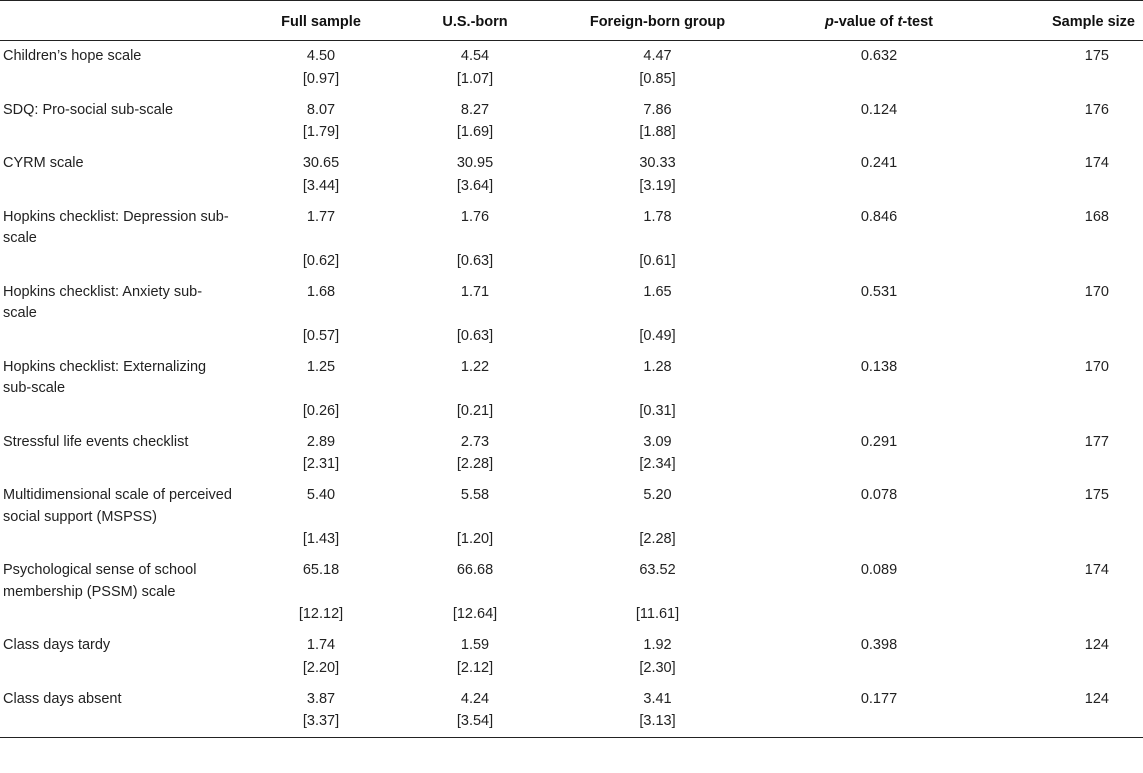 This screenshot has height=773, width=1143. I want to click on table-row-sd: [2.20] [2.12] [2.30], so click(571, 670).